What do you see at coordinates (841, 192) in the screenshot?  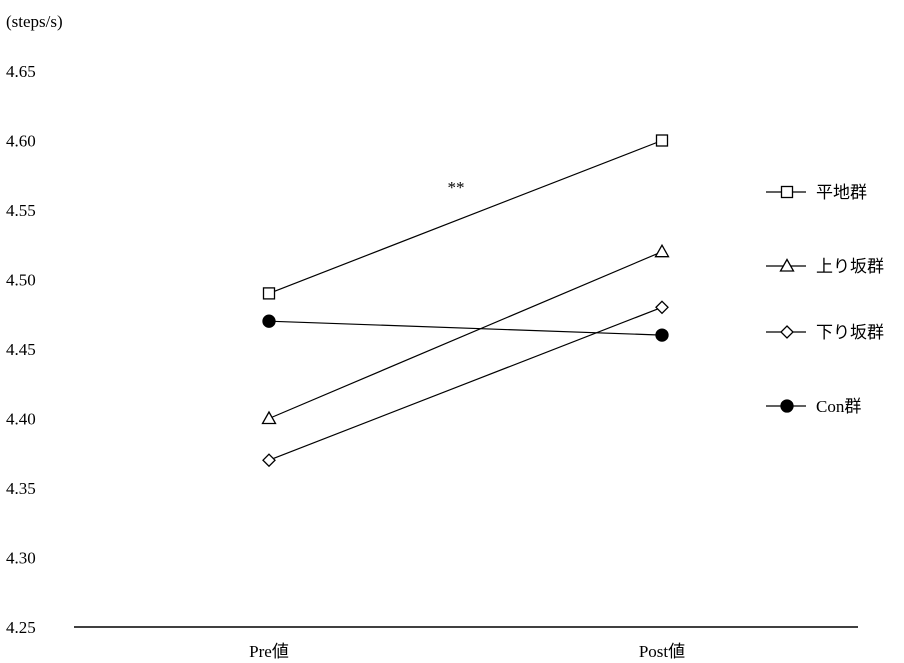 I see `legend-label: 平地群` at bounding box center [841, 192].